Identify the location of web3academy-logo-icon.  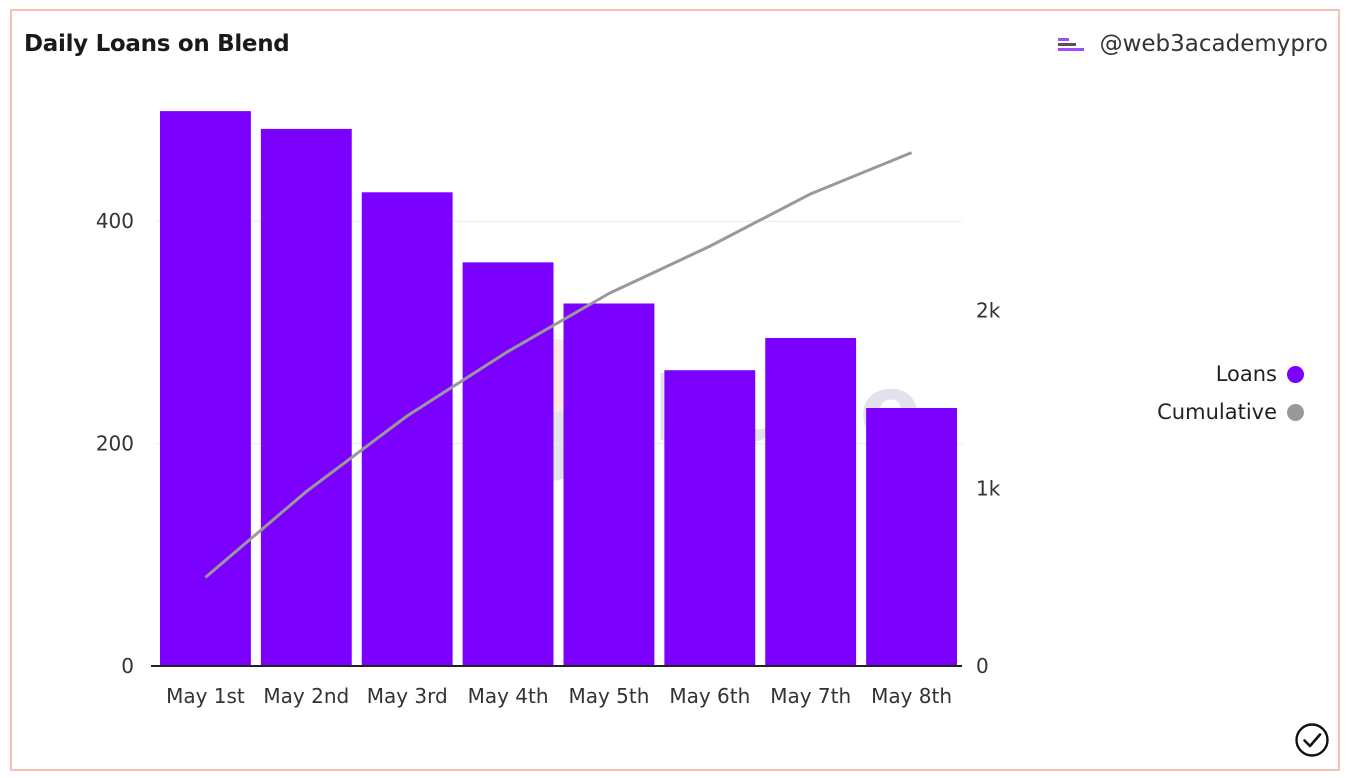
(1070, 44).